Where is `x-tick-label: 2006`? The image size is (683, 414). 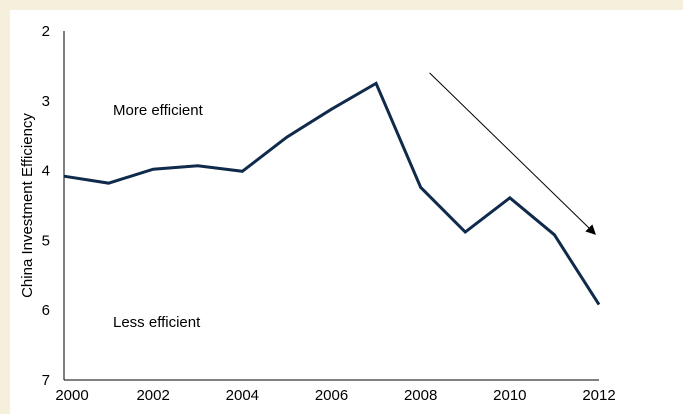
x-tick-label: 2006 is located at coordinates (331, 395).